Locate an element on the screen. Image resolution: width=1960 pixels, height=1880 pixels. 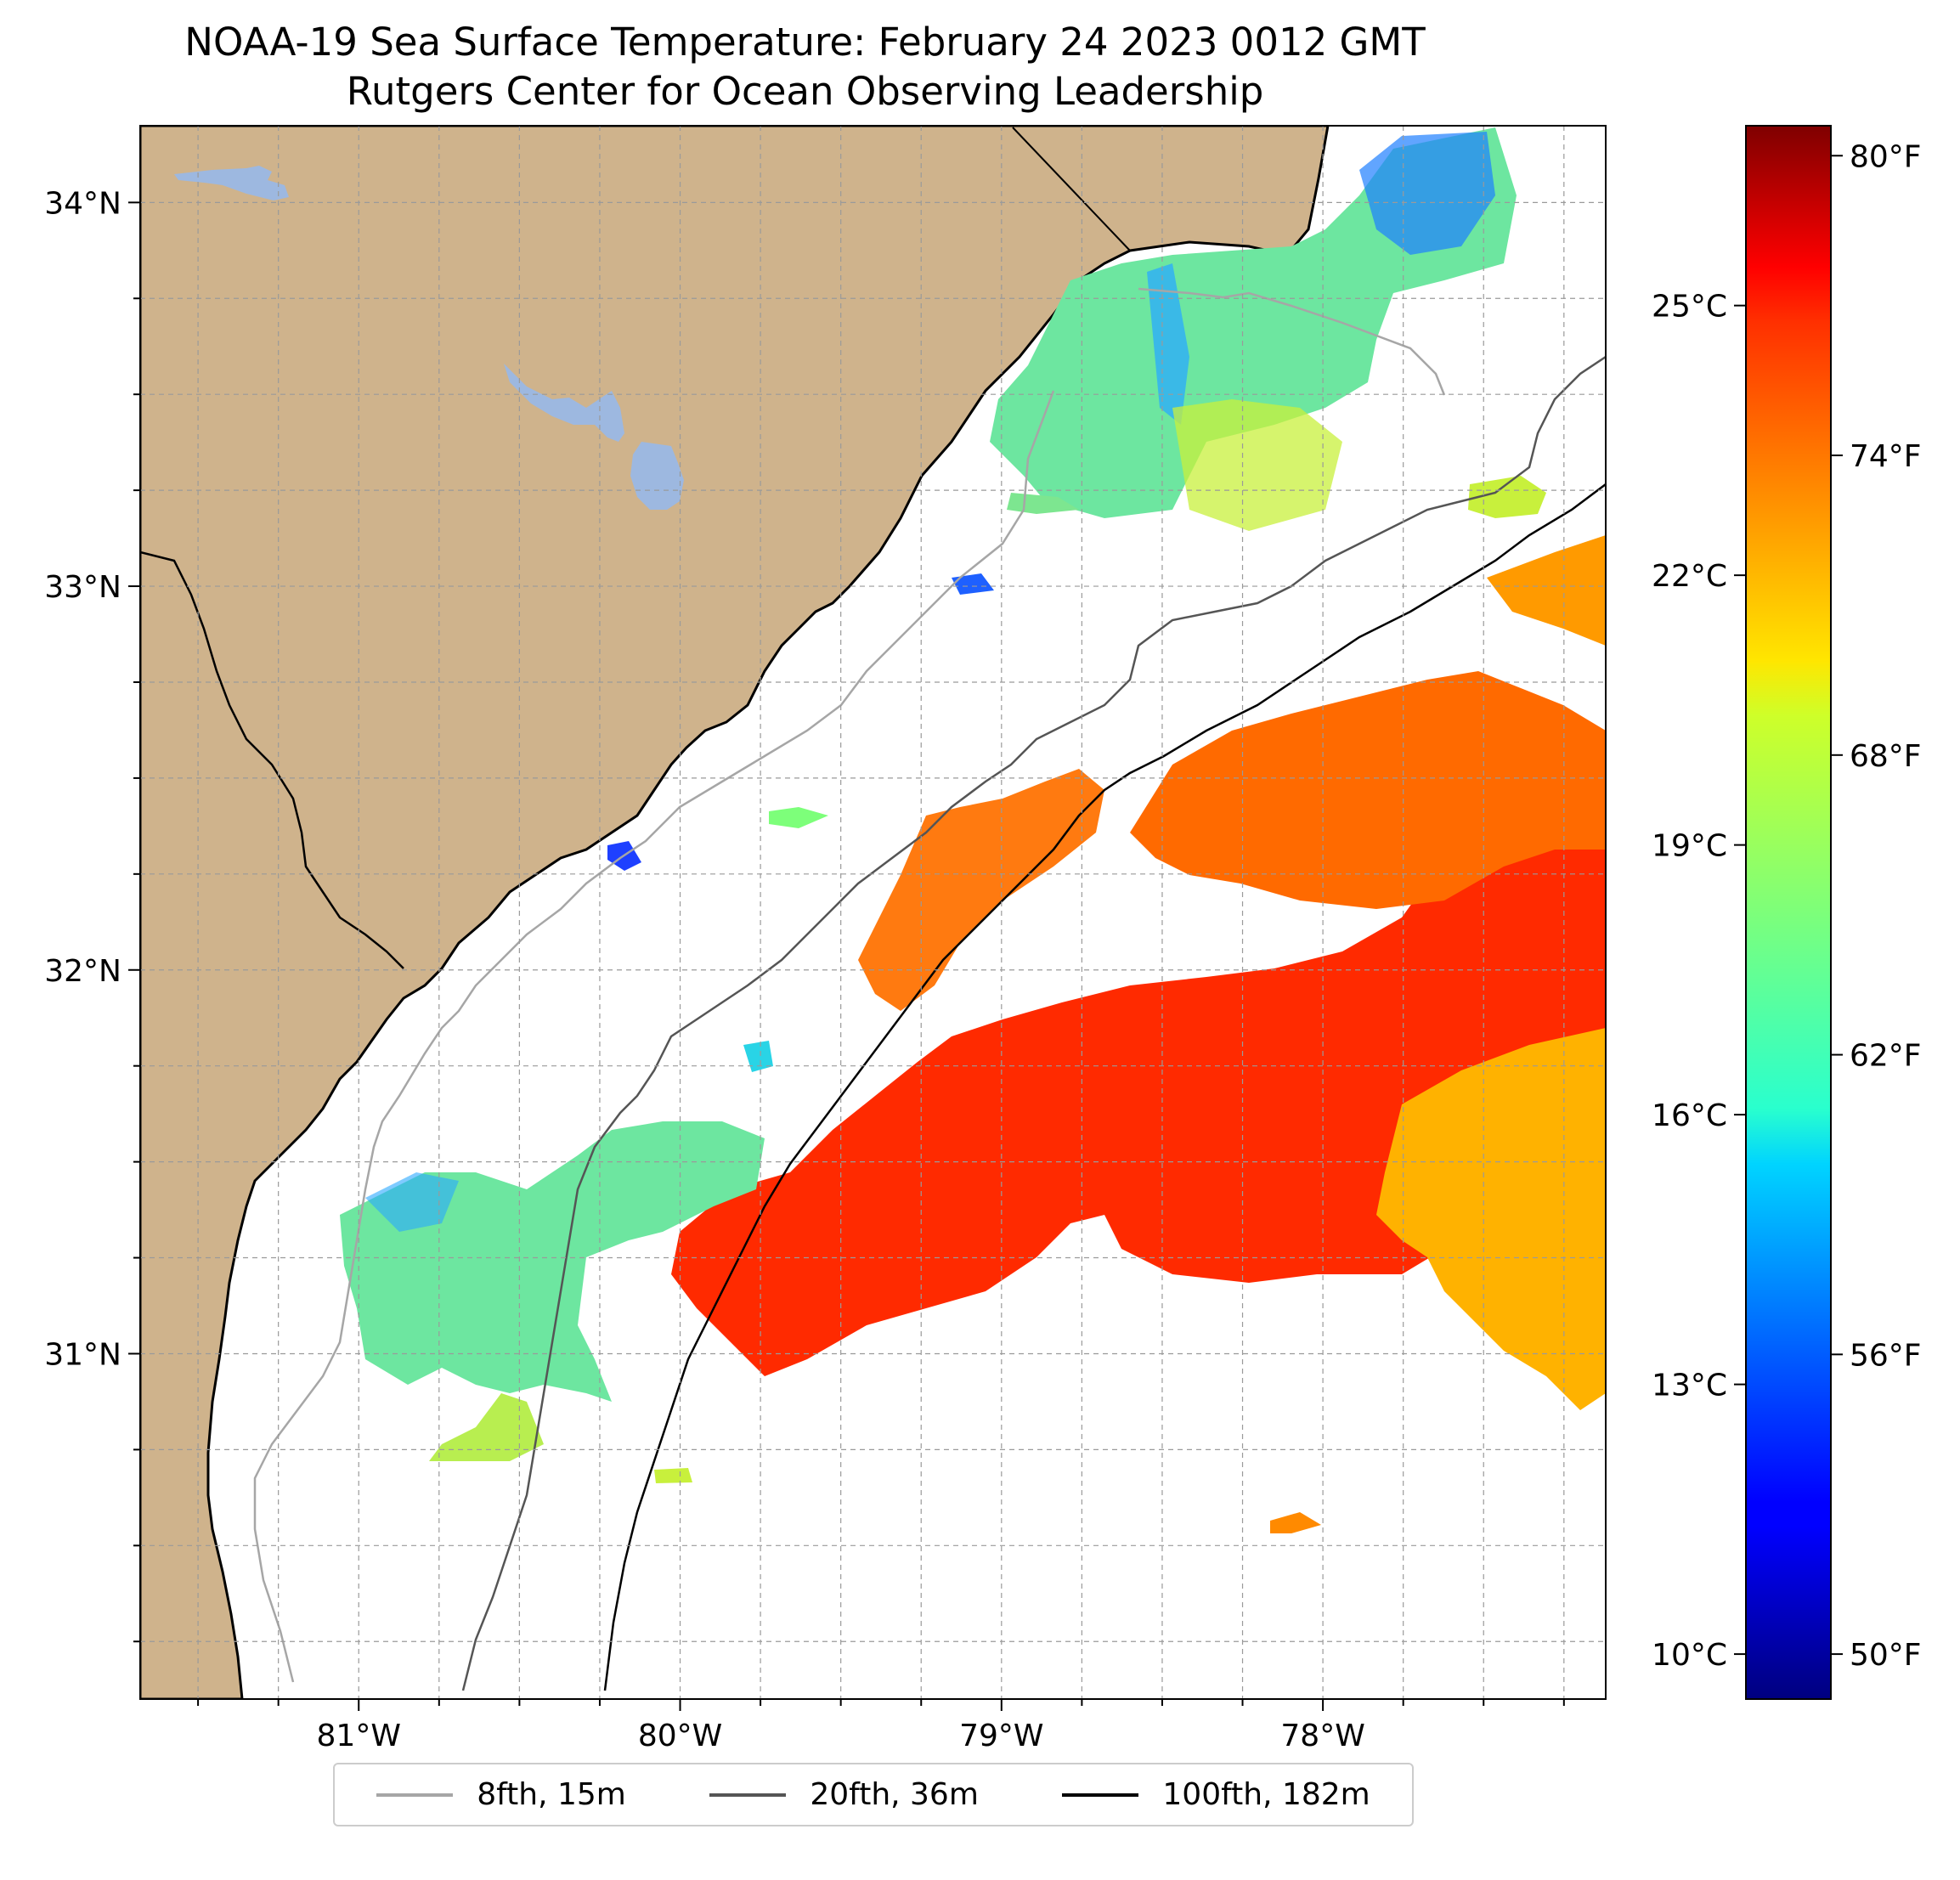
colorbar-fahrenheit-label: 74°F is located at coordinates (1886, 457).